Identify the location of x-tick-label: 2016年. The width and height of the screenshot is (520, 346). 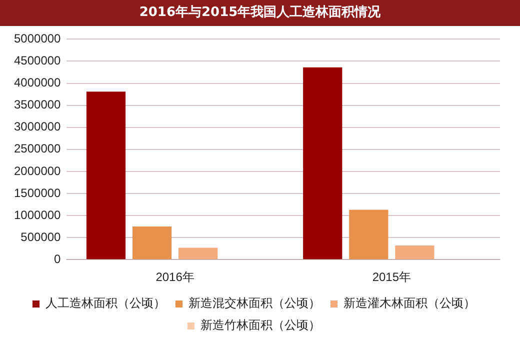
(175, 277).